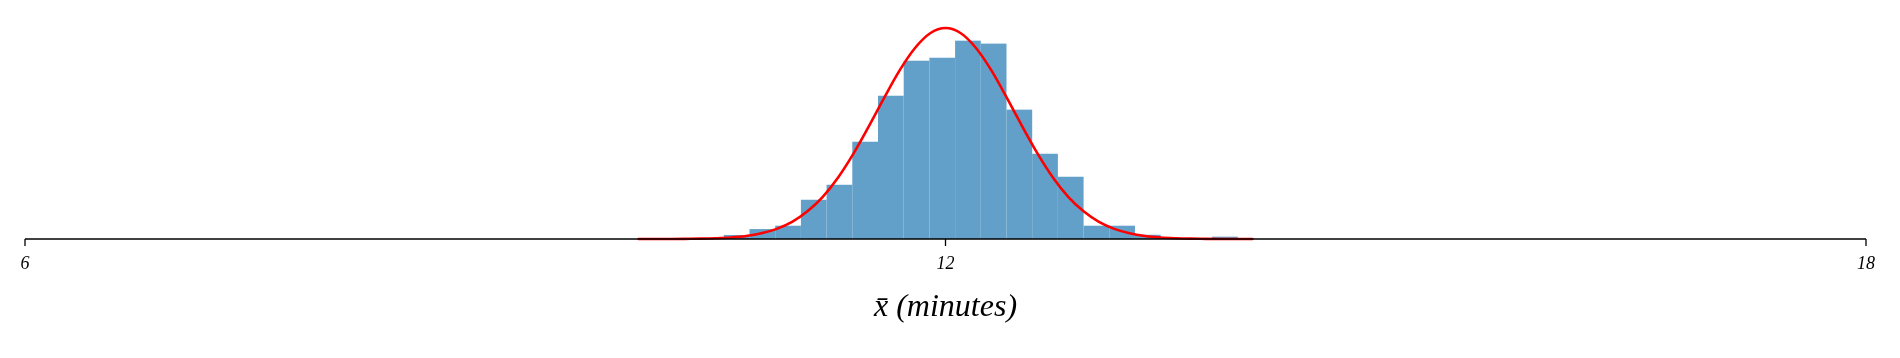  I want to click on x-tick-label: 12, so click(945, 263).